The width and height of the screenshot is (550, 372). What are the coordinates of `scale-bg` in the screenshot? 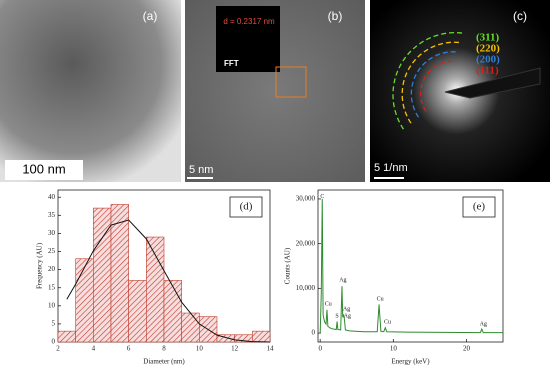 It's located at (44, 170).